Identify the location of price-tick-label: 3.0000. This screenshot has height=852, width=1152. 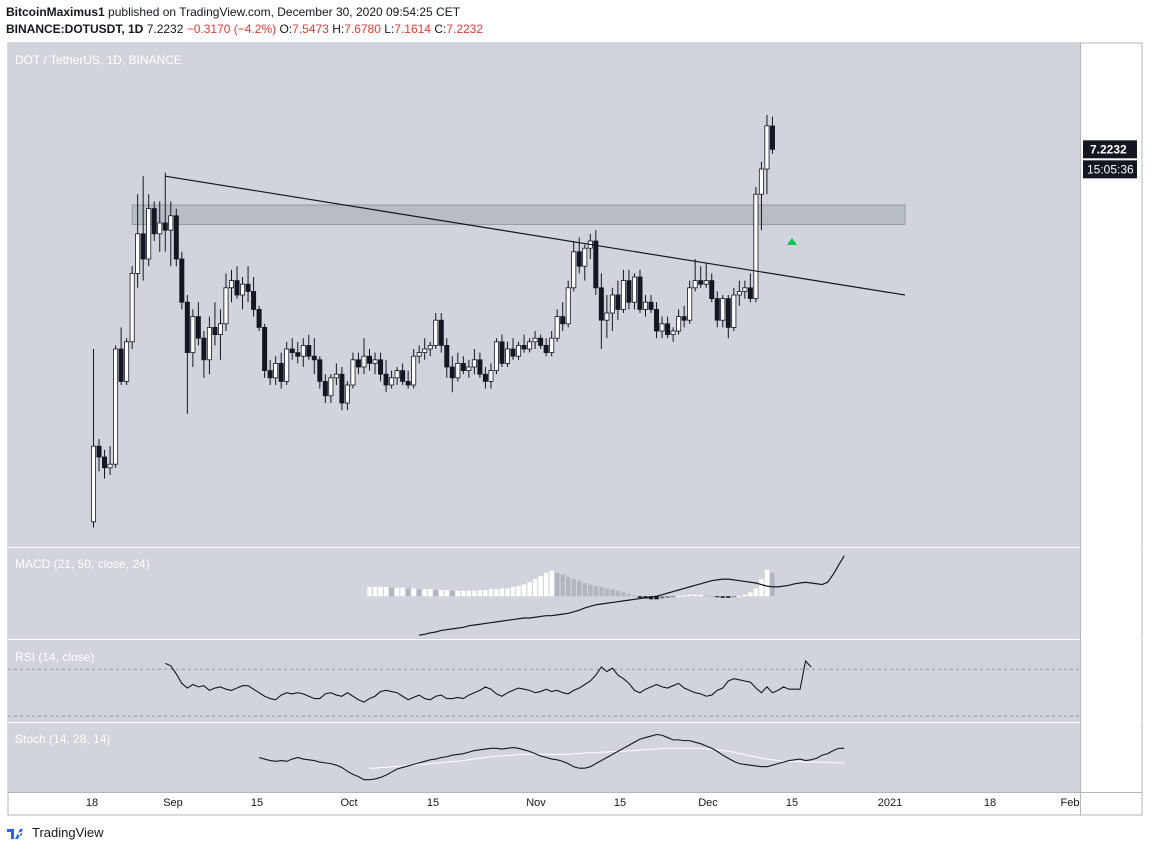
(1107, 454).